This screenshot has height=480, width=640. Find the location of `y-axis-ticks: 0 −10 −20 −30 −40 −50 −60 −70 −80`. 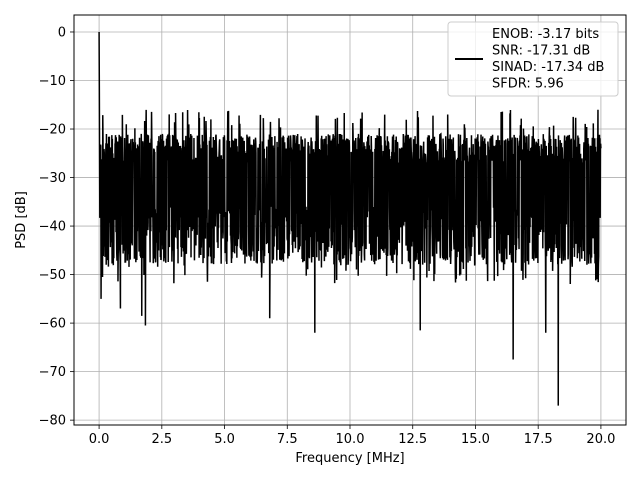

y-axis-ticks: 0 −10 −20 −30 −40 −50 −60 −70 −80 is located at coordinates (56, 227).